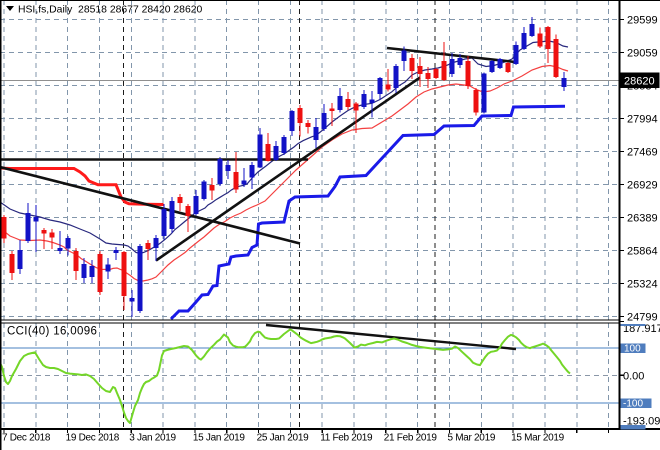 This screenshot has width=660, height=450. What do you see at coordinates (642, 54) in the screenshot?
I see `svg-text: 29059` at bounding box center [642, 54].